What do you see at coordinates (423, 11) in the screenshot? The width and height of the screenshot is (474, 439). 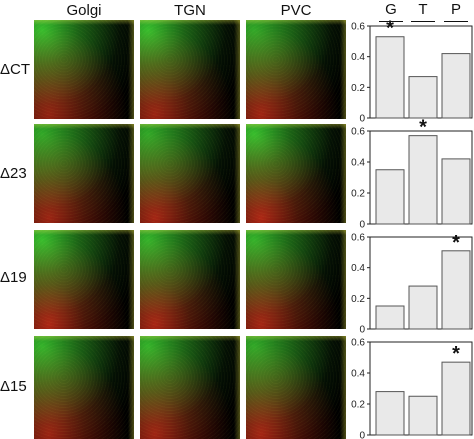 I see `bar-header-t: T` at bounding box center [423, 11].